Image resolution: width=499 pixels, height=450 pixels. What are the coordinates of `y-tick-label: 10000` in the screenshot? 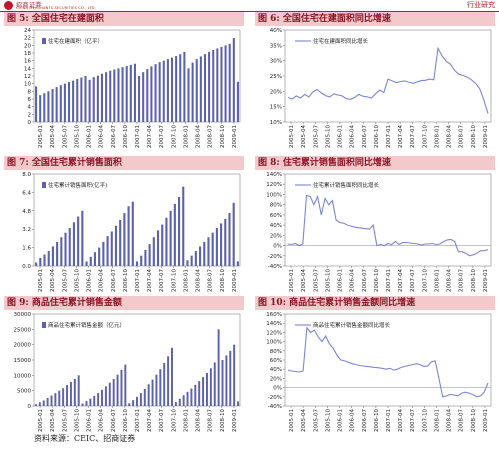 It's located at (23, 376).